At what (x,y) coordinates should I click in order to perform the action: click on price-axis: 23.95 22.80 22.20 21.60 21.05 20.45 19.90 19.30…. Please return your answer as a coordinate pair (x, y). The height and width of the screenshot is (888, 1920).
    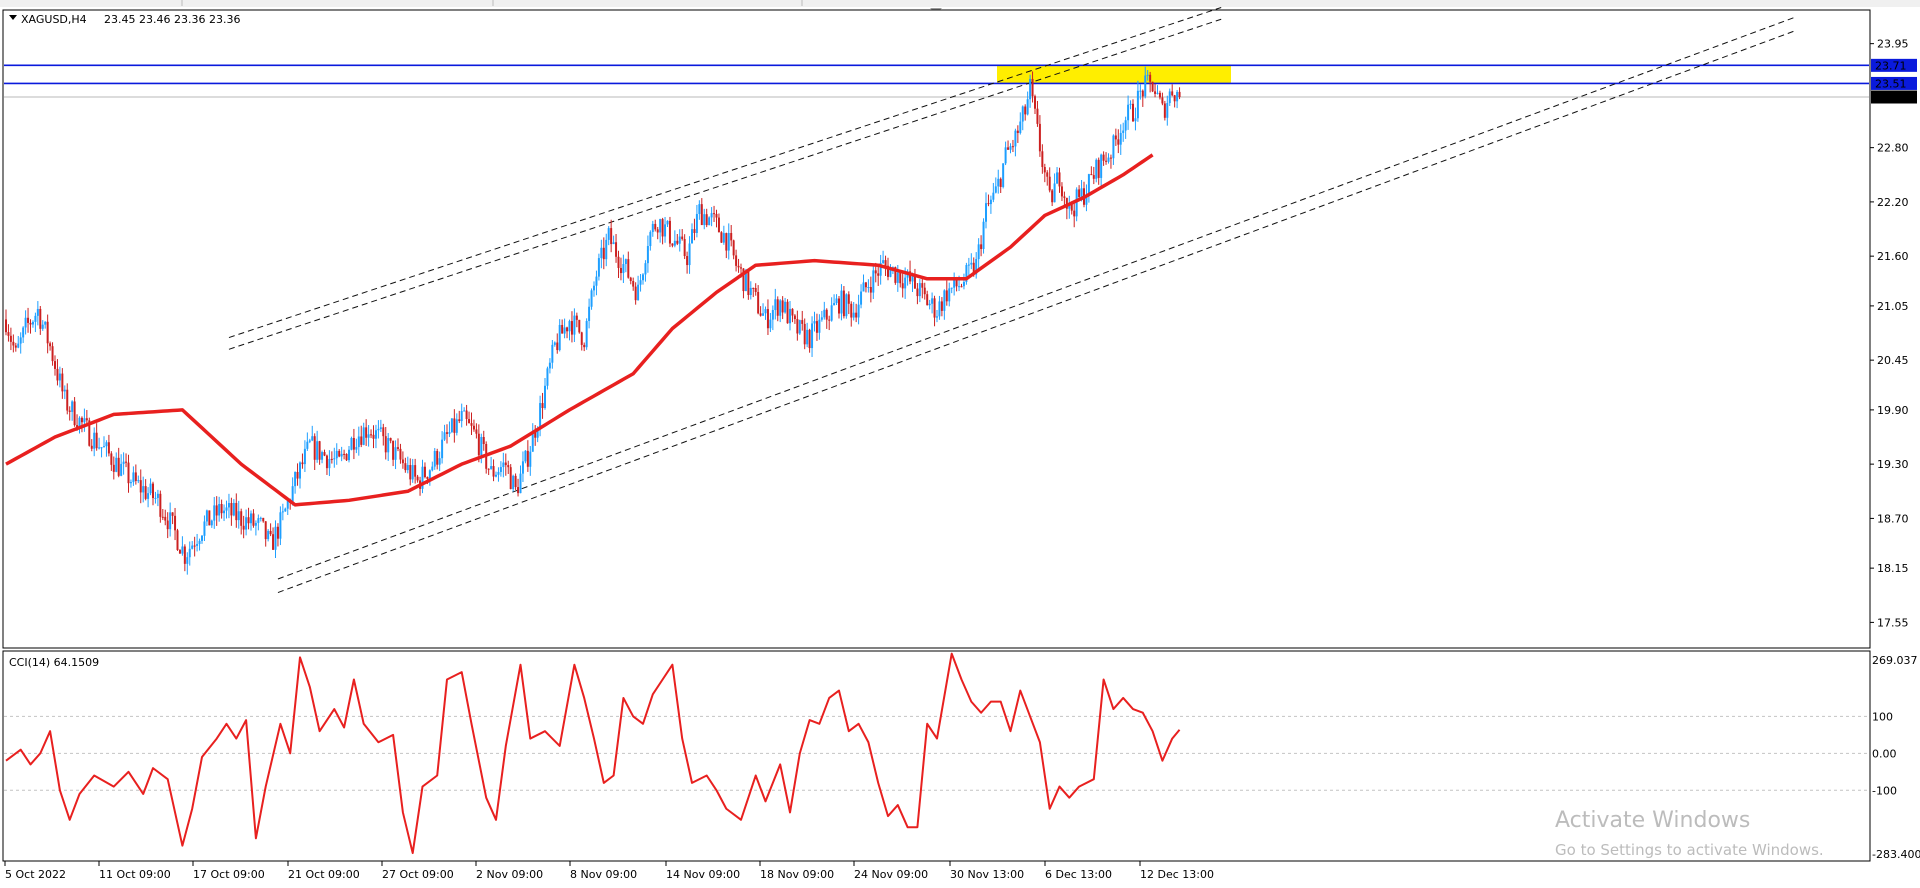
    Looking at the image, I should click on (1889, 333).